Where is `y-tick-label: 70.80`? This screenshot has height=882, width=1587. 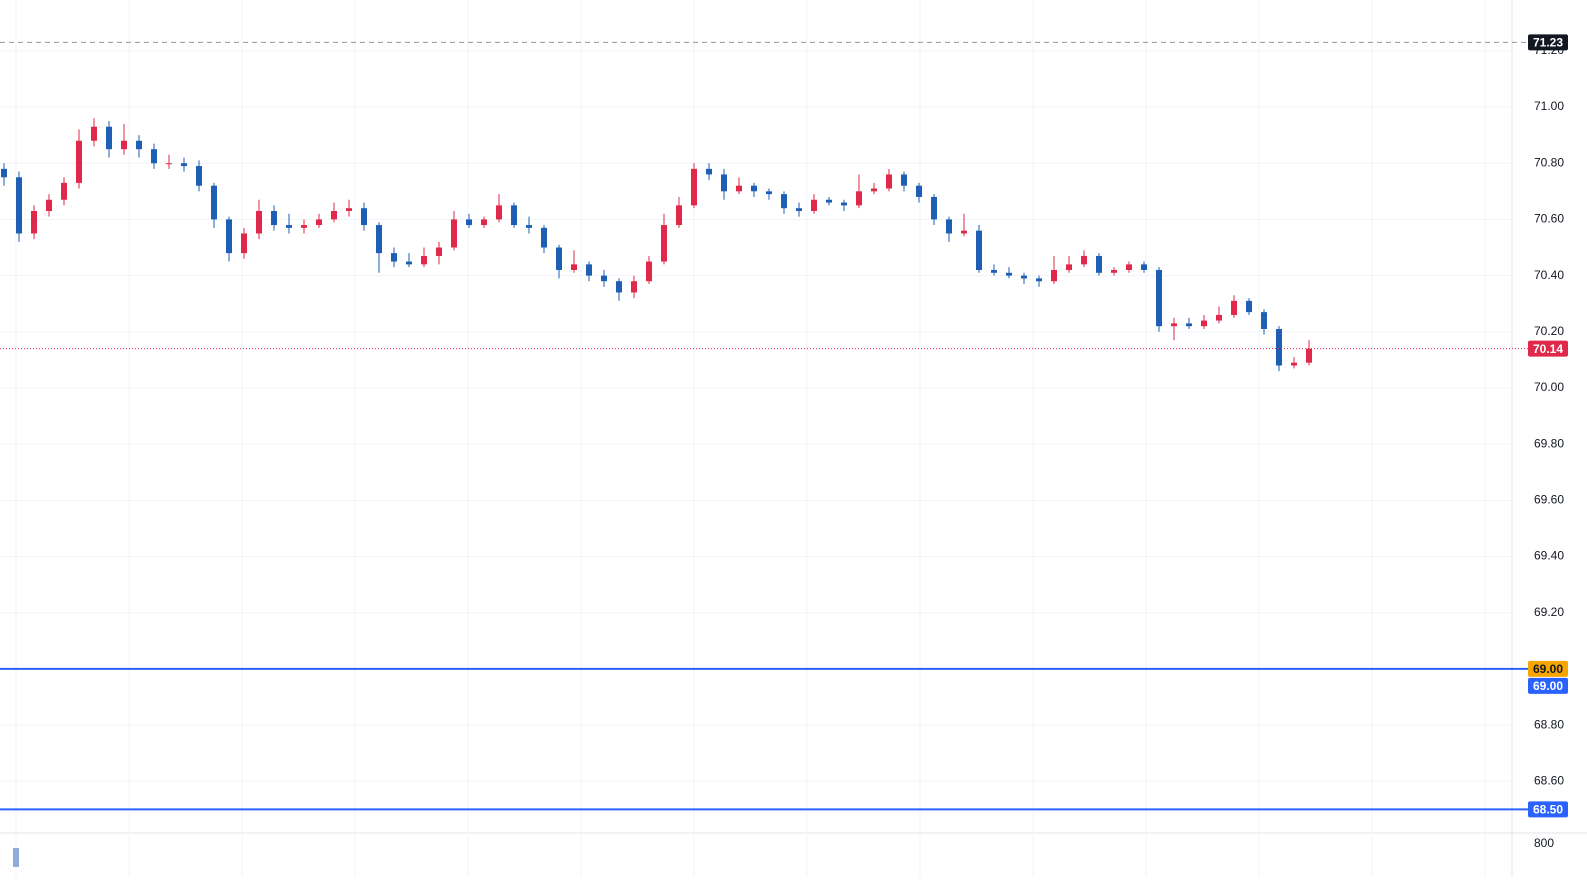
y-tick-label: 70.80 is located at coordinates (1549, 162).